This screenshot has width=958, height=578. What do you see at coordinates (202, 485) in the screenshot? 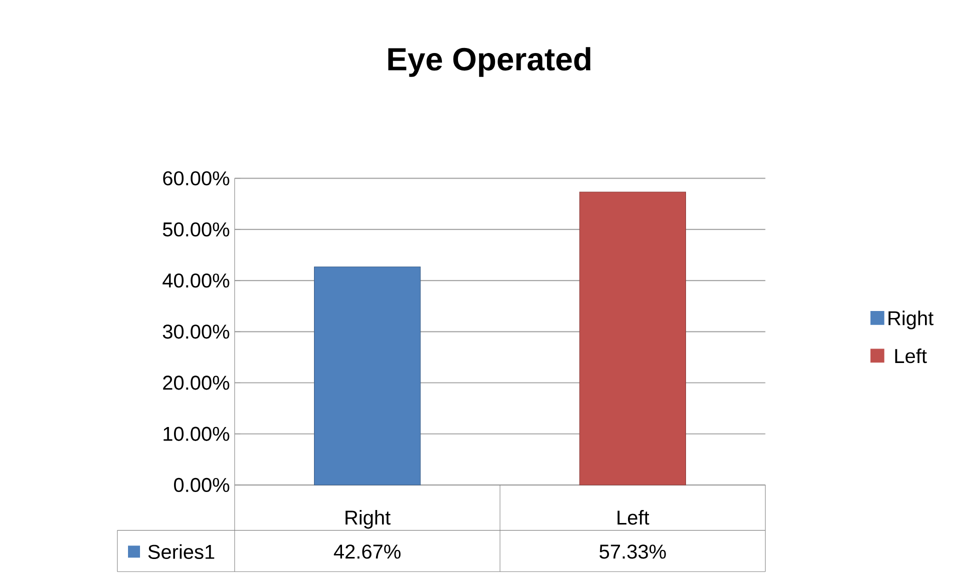
I see `y-tick-label: 0.00%` at bounding box center [202, 485].